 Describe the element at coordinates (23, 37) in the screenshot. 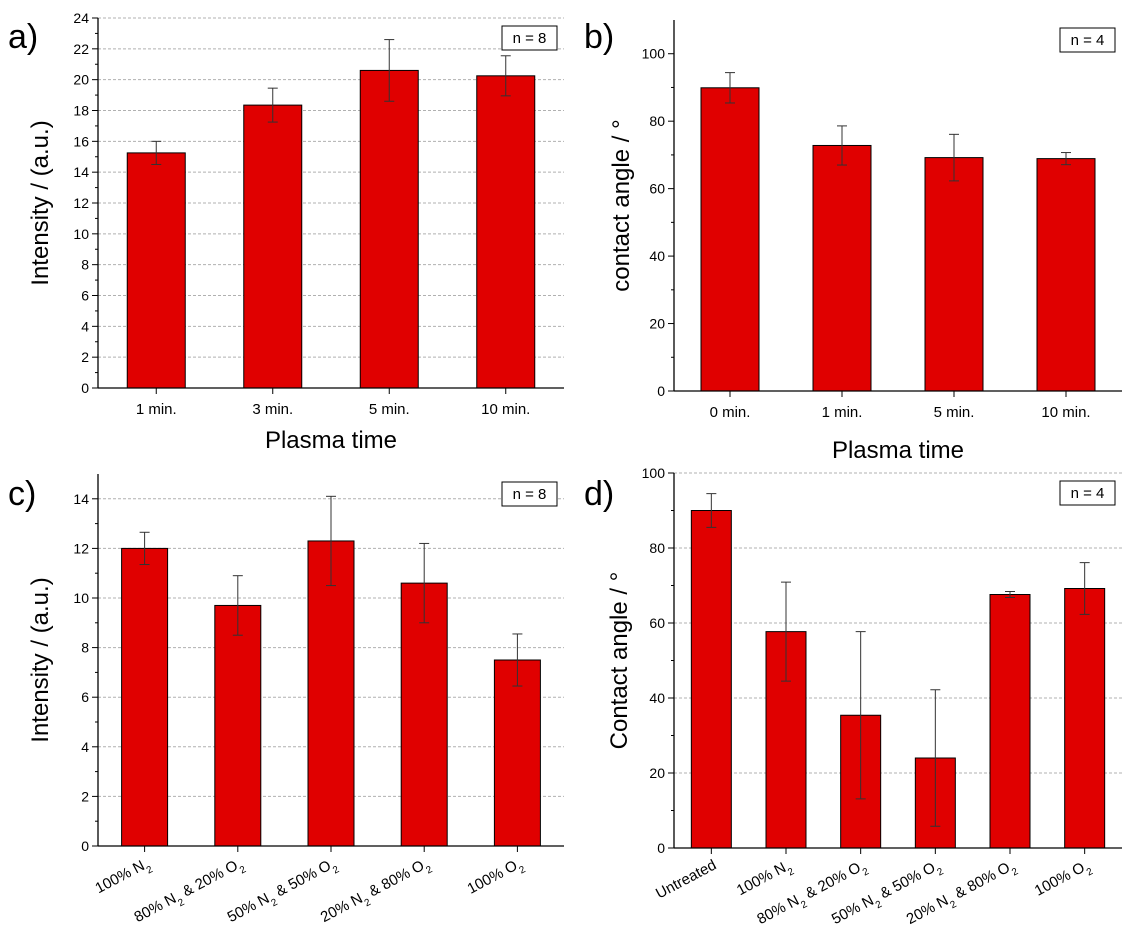

I see `panel-label: a)` at that location.